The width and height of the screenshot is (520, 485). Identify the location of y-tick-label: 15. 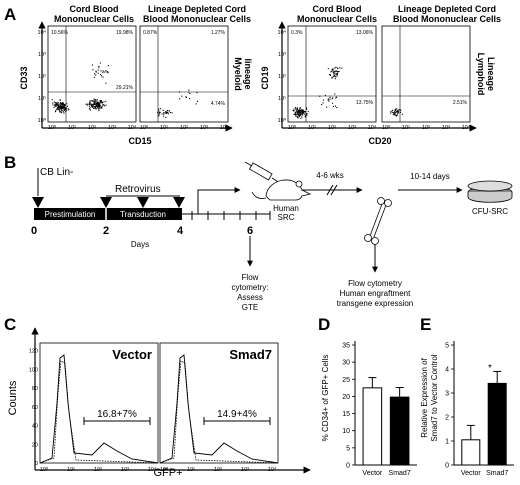
(346, 414).